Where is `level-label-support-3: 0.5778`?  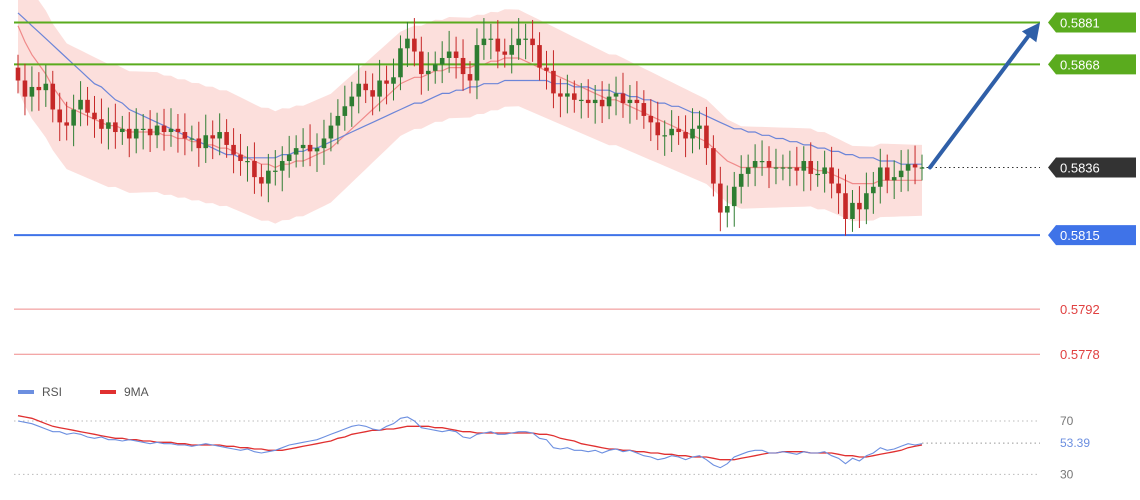 level-label-support-3: 0.5778 is located at coordinates (1080, 354).